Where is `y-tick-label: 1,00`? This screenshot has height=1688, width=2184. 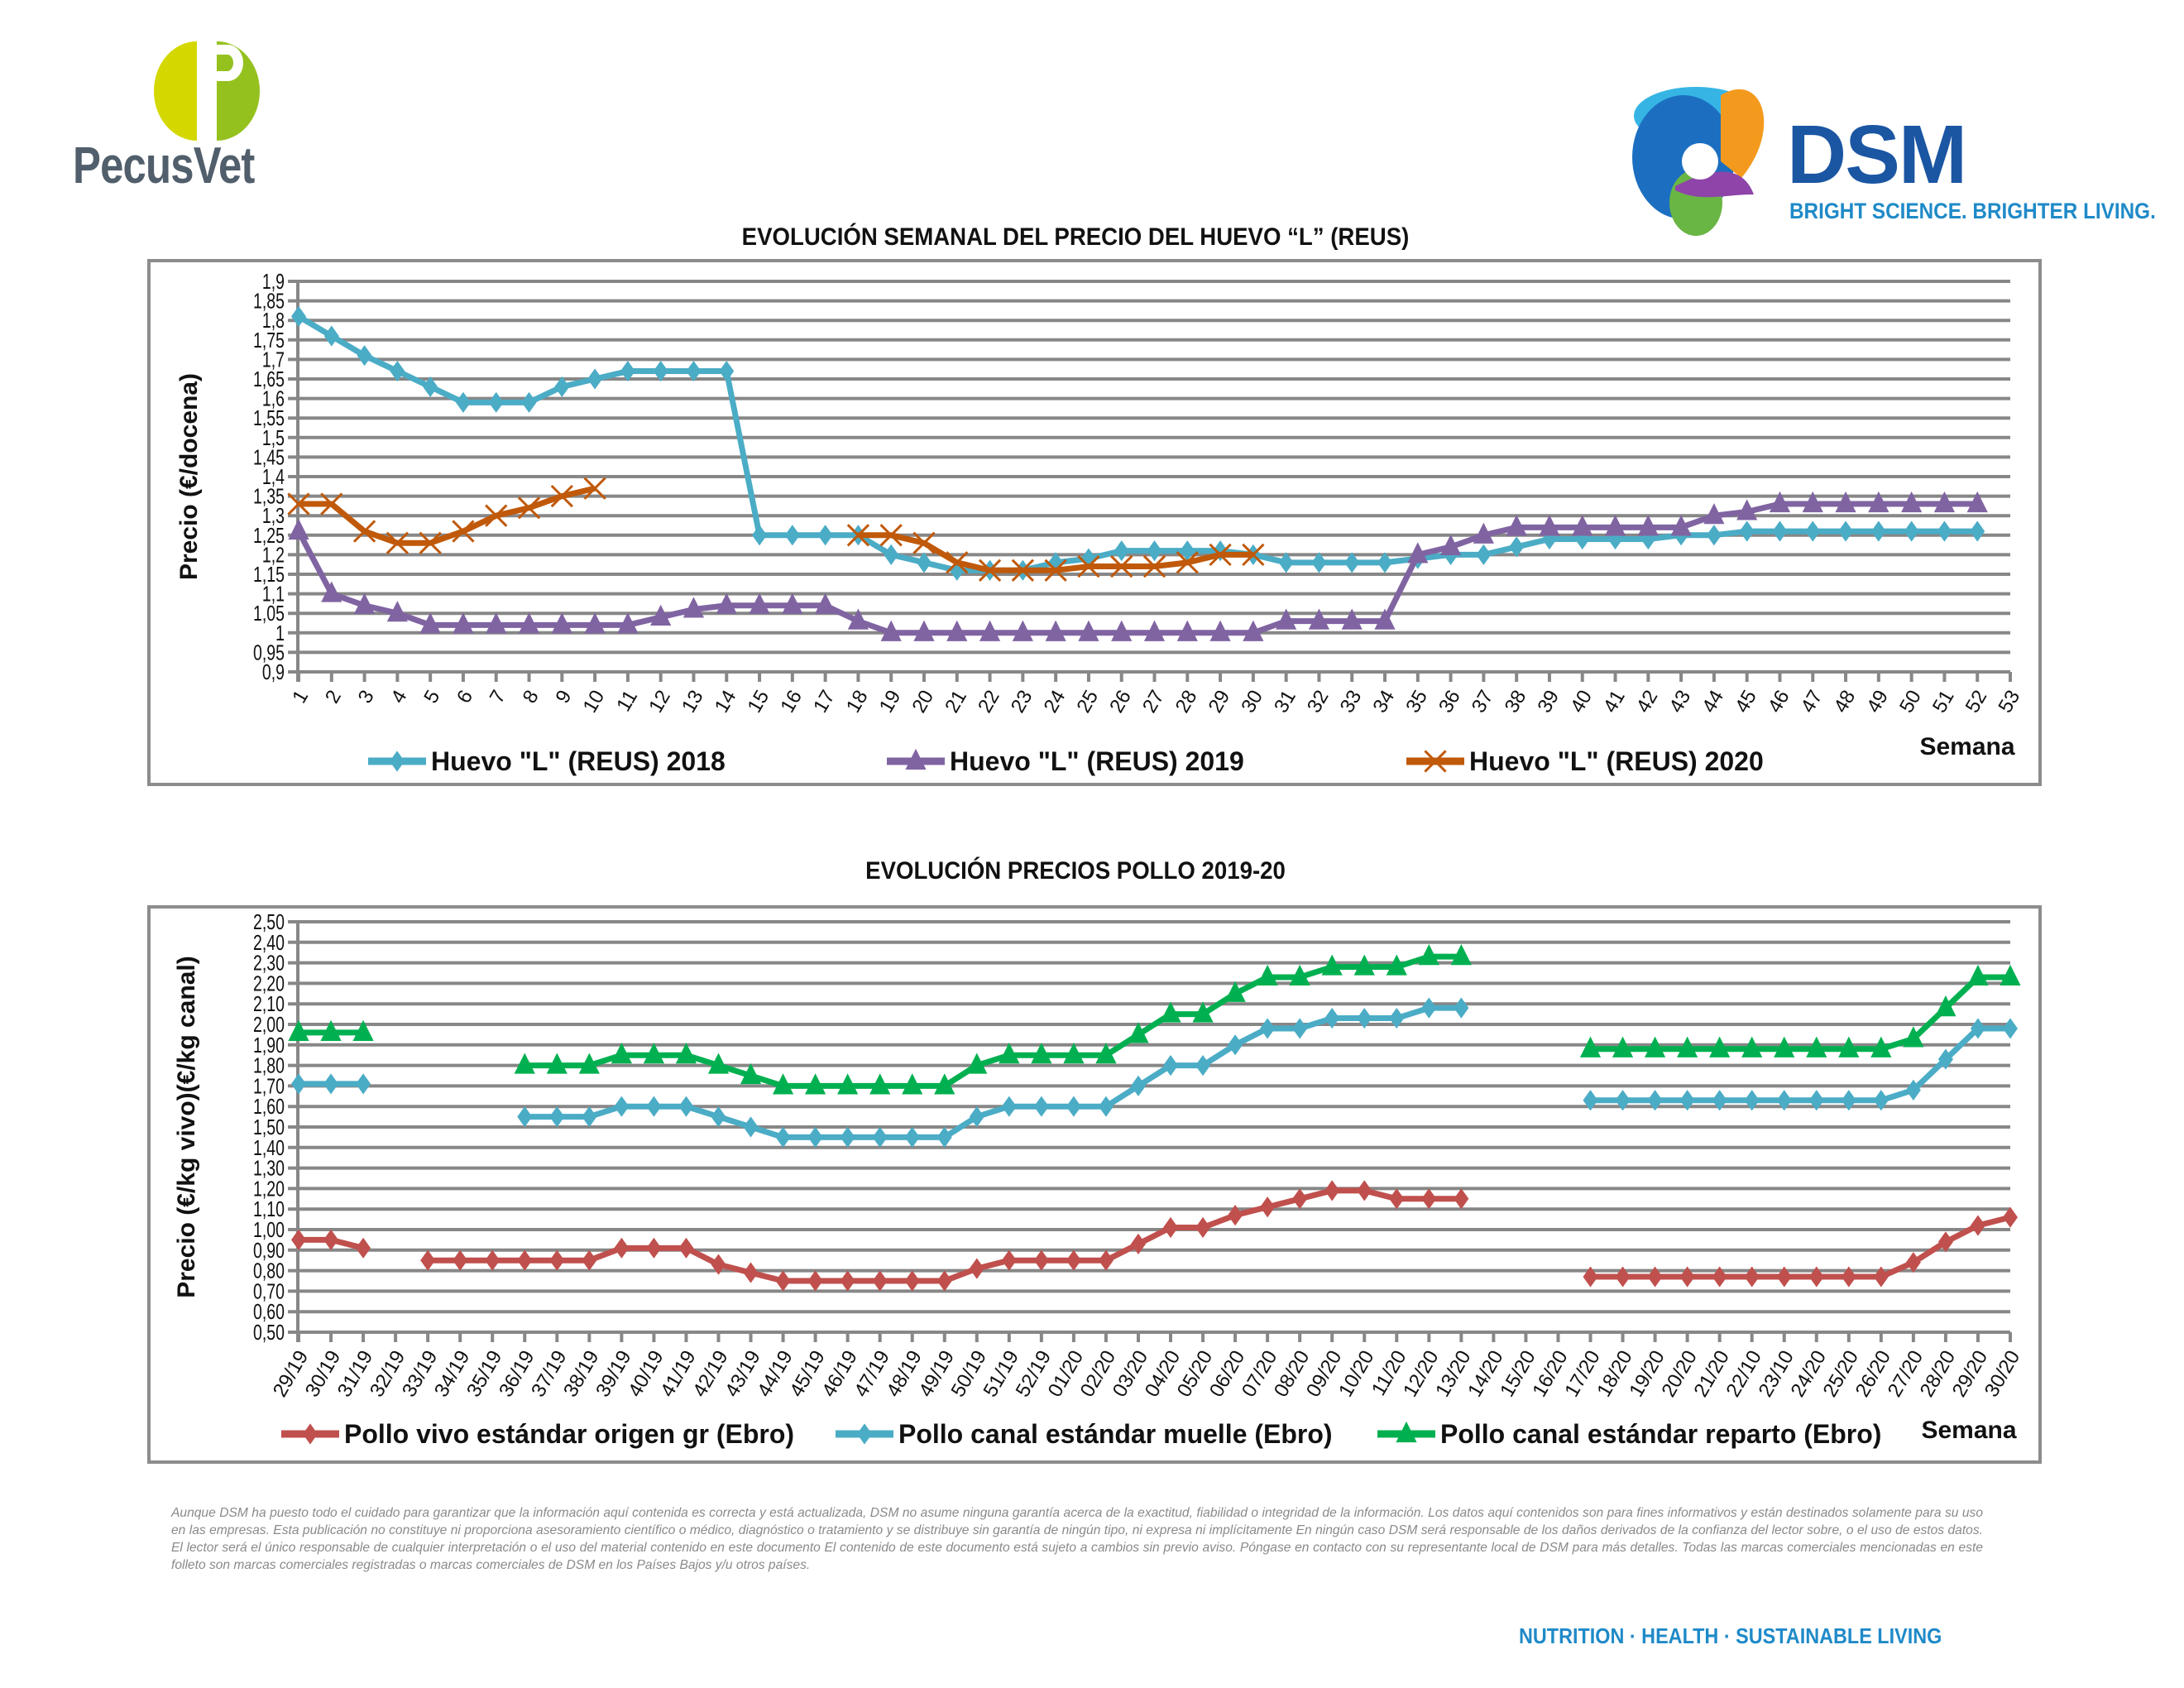 y-tick-label: 1,00 is located at coordinates (269, 1229).